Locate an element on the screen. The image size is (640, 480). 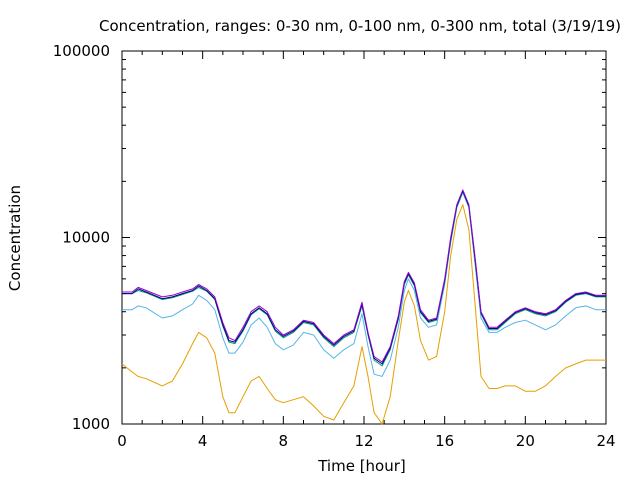
x-tick-labels: 0 4 8 12 16 20 24 is located at coordinates (366, 441).